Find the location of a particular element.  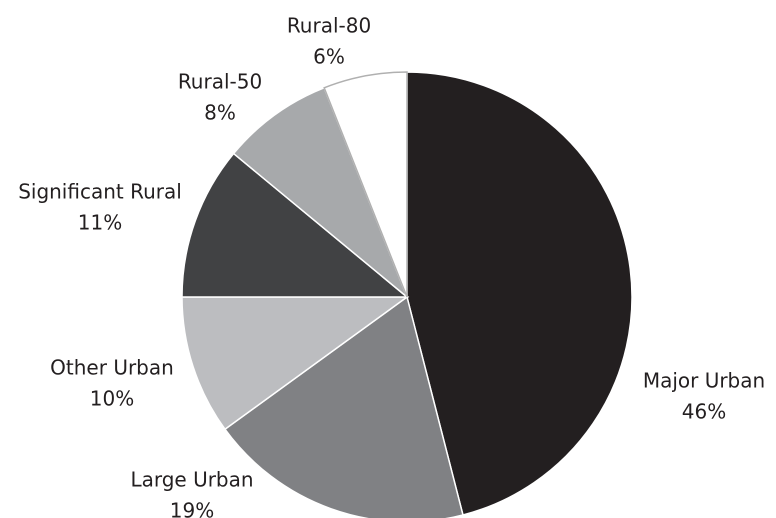

slice-label: Major Urban is located at coordinates (704, 381).